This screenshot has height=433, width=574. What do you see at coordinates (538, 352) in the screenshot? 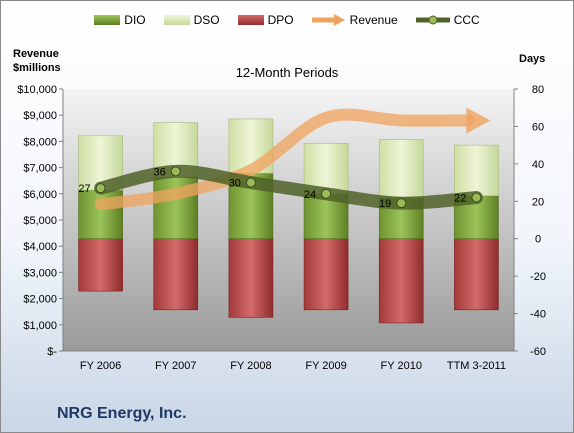
I see `right-tick-label: -60` at bounding box center [538, 352].